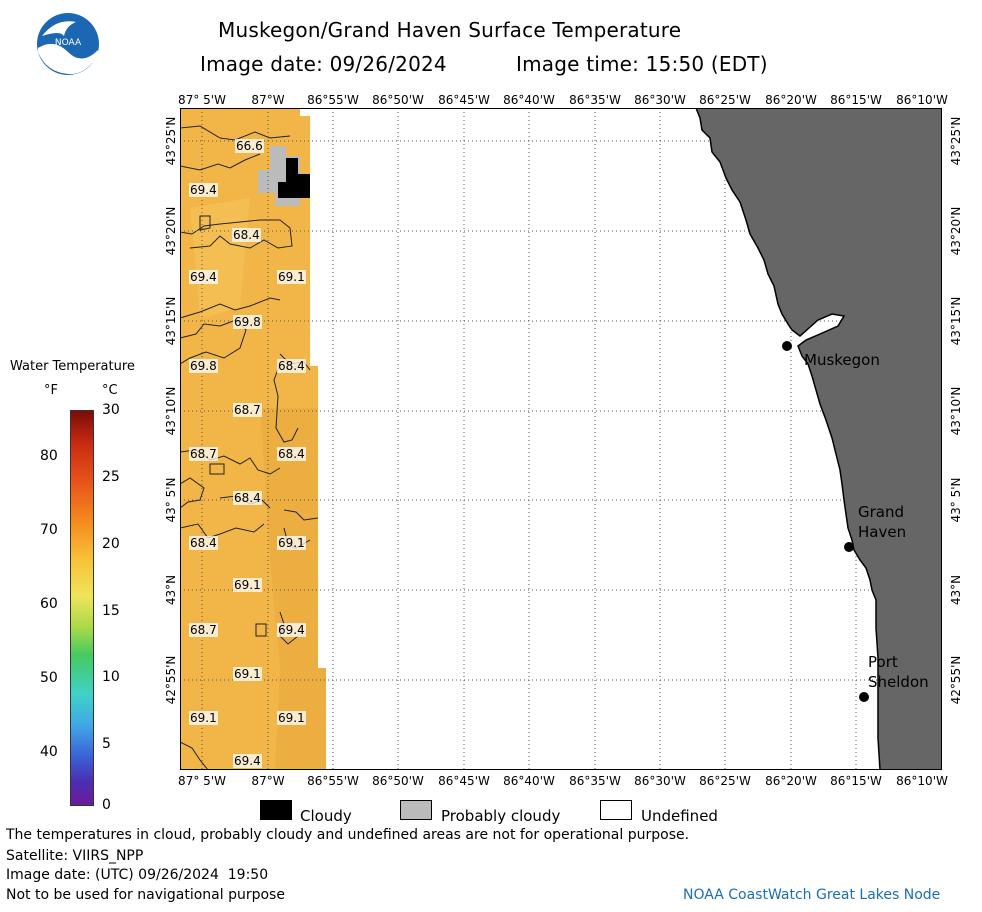 The height and width of the screenshot is (912, 982). I want to click on undefined-label: Undefined, so click(679, 816).